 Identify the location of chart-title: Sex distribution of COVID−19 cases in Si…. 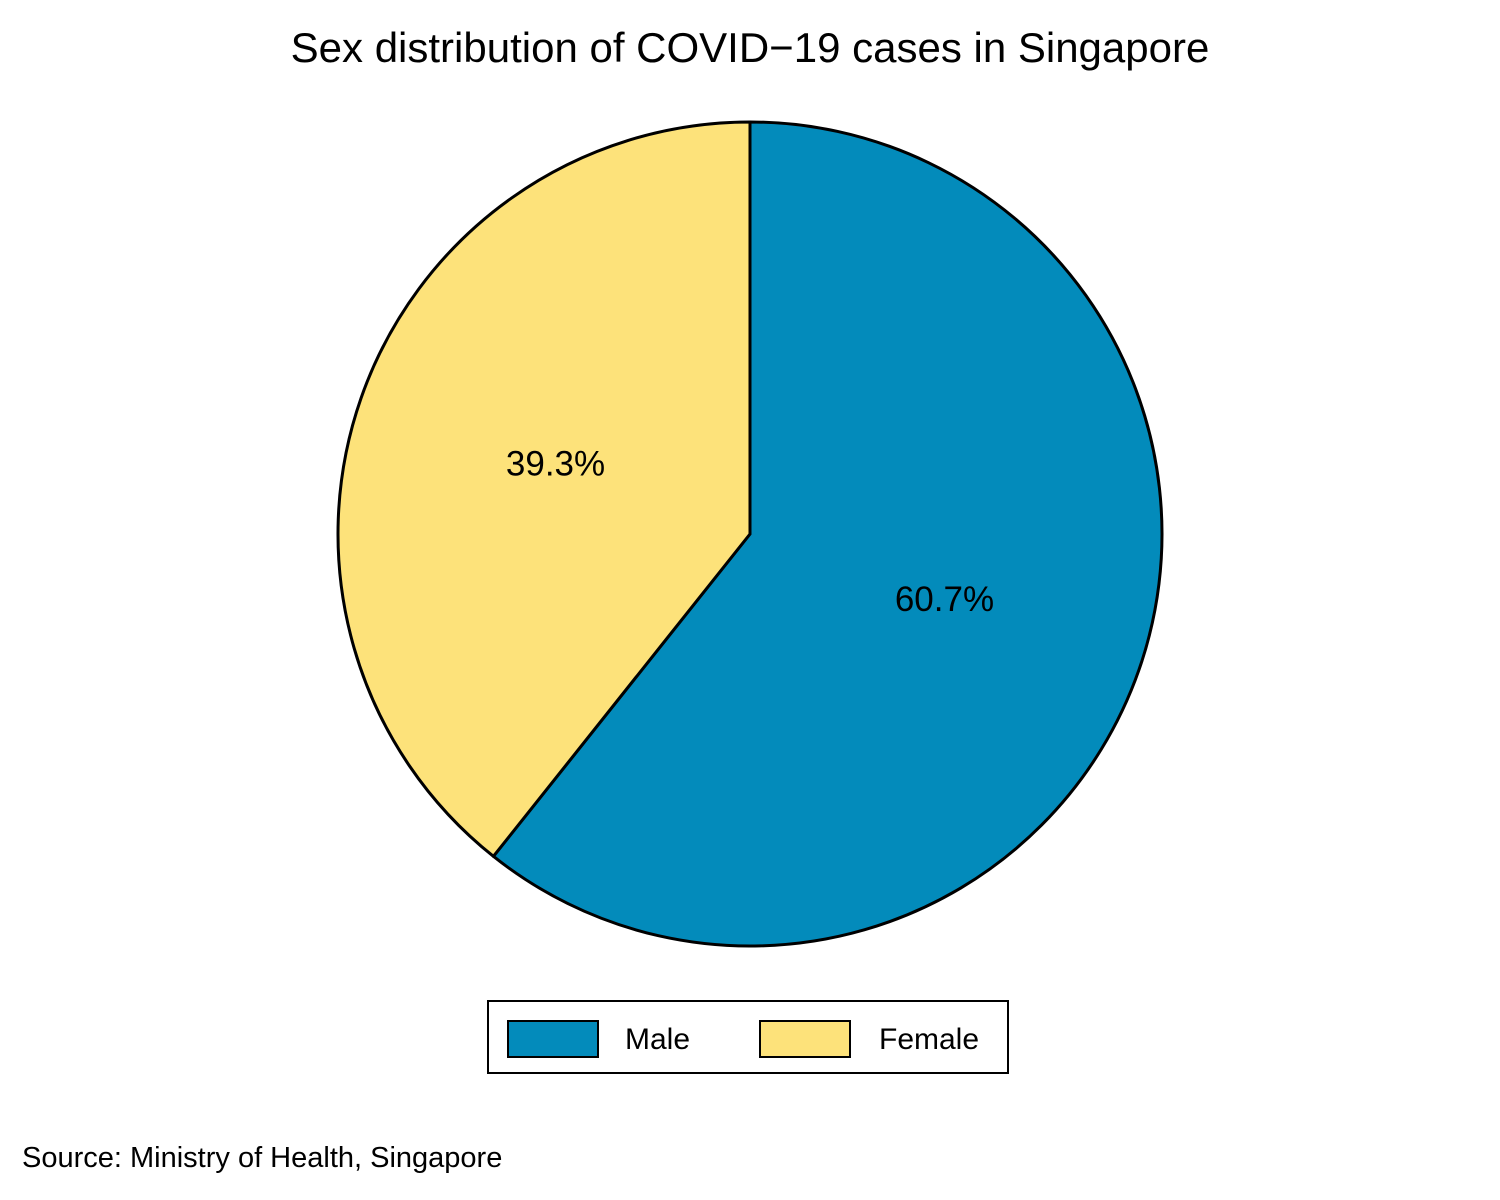
(750, 47).